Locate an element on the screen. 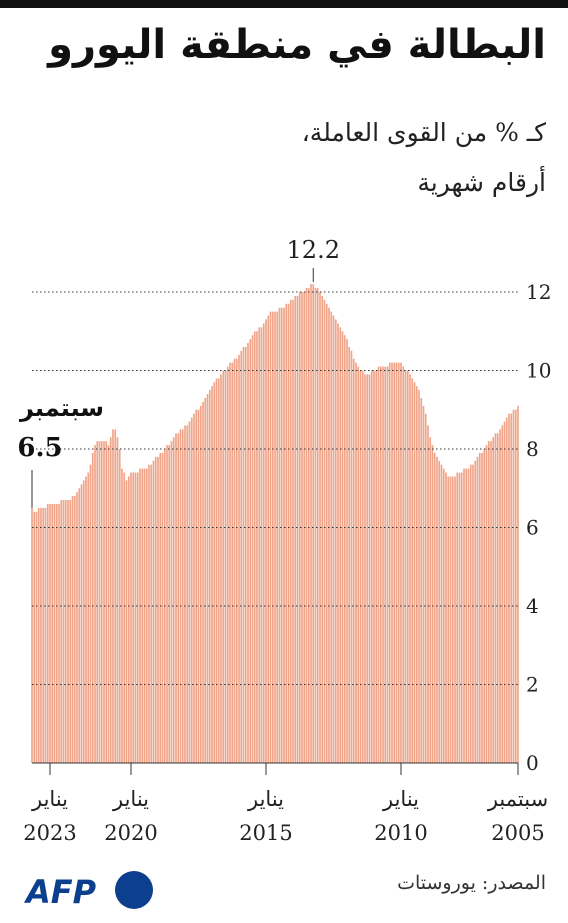 This screenshot has width=568, height=923. y-tick-label: 10 is located at coordinates (538, 371).